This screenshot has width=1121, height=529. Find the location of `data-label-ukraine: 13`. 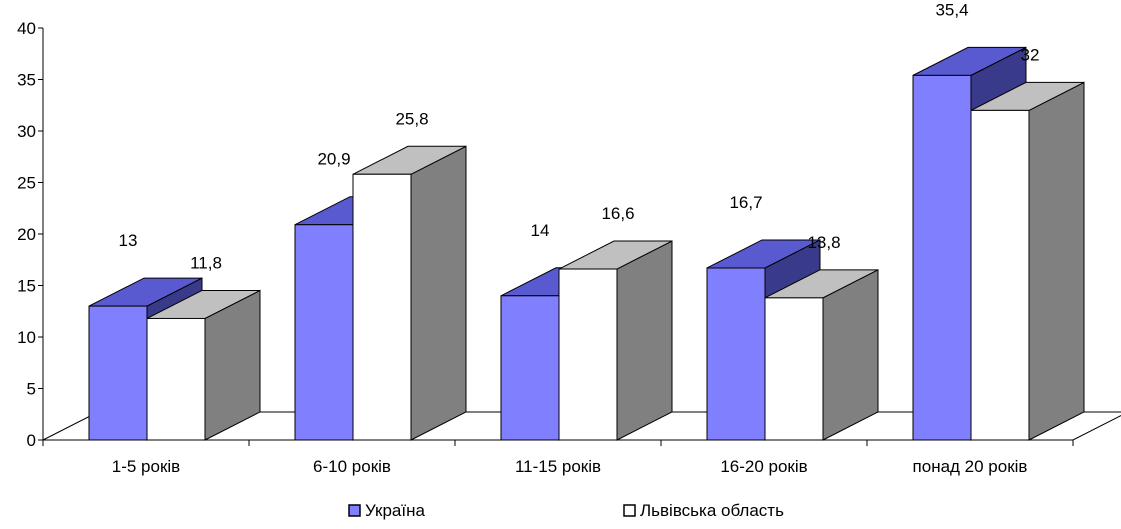

data-label-ukraine: 13 is located at coordinates (128, 240).